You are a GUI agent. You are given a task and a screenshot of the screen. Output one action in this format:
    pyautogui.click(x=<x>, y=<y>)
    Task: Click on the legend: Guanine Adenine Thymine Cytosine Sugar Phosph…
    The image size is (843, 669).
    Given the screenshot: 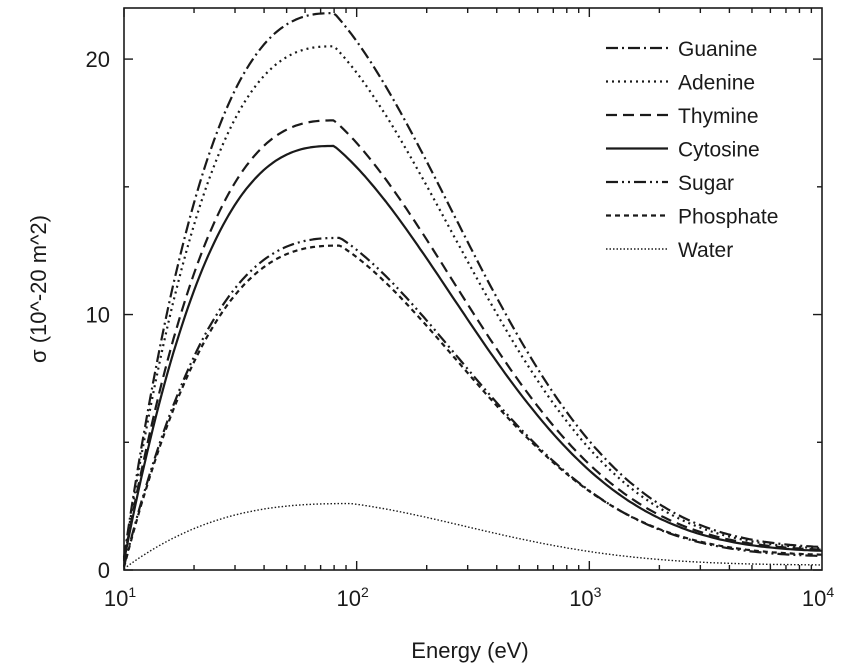 What is the action you would take?
    pyautogui.click(x=692, y=150)
    